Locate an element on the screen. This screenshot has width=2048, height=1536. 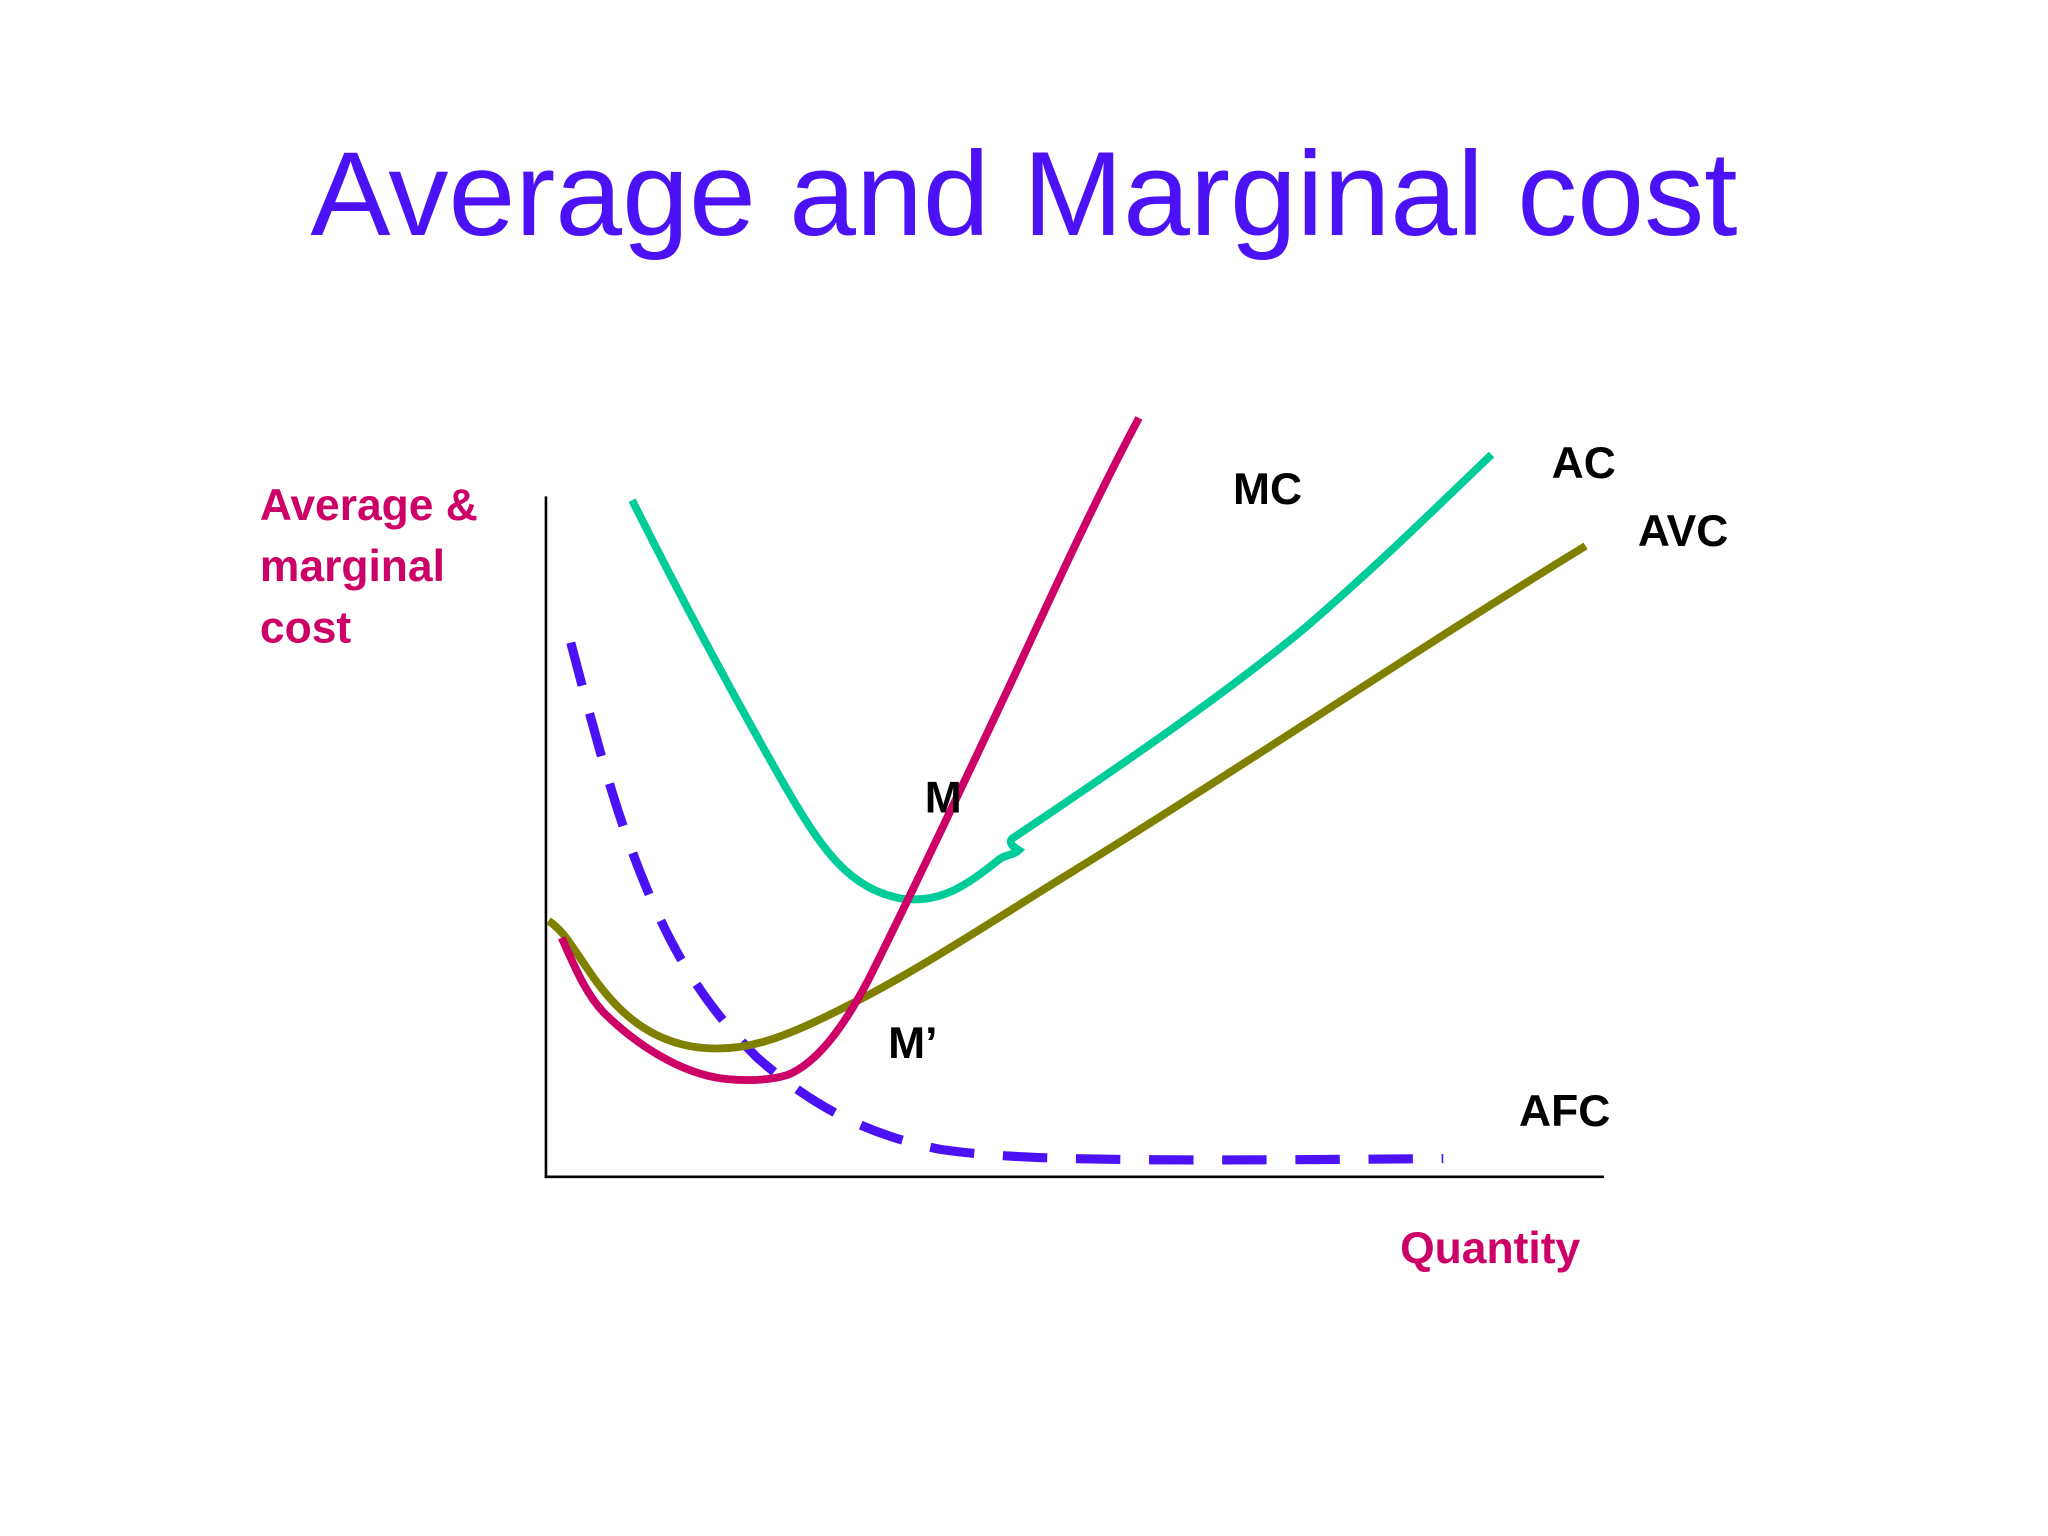
mc-curve is located at coordinates (850, 750).